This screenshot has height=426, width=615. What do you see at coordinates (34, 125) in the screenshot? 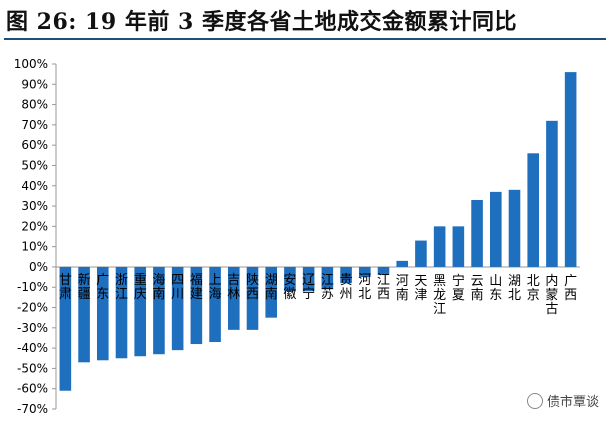
I see `y-tick-label: 70%` at bounding box center [34, 125].